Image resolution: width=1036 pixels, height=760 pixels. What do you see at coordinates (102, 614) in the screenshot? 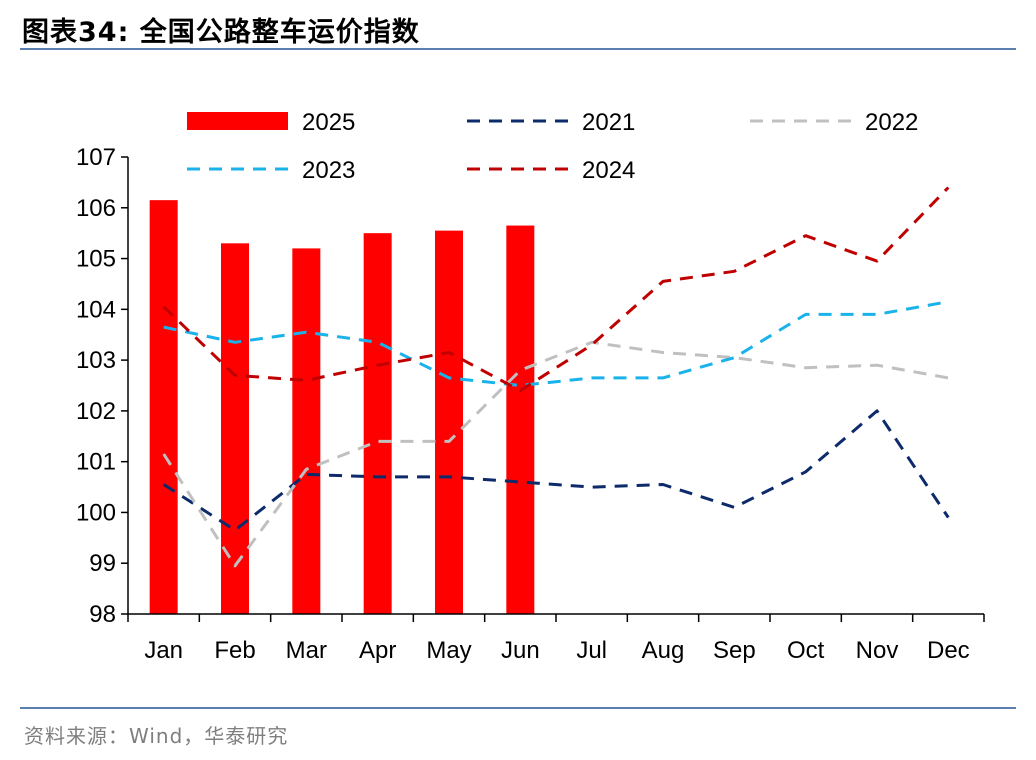
I see `y-tick-label: 98` at bounding box center [102, 614].